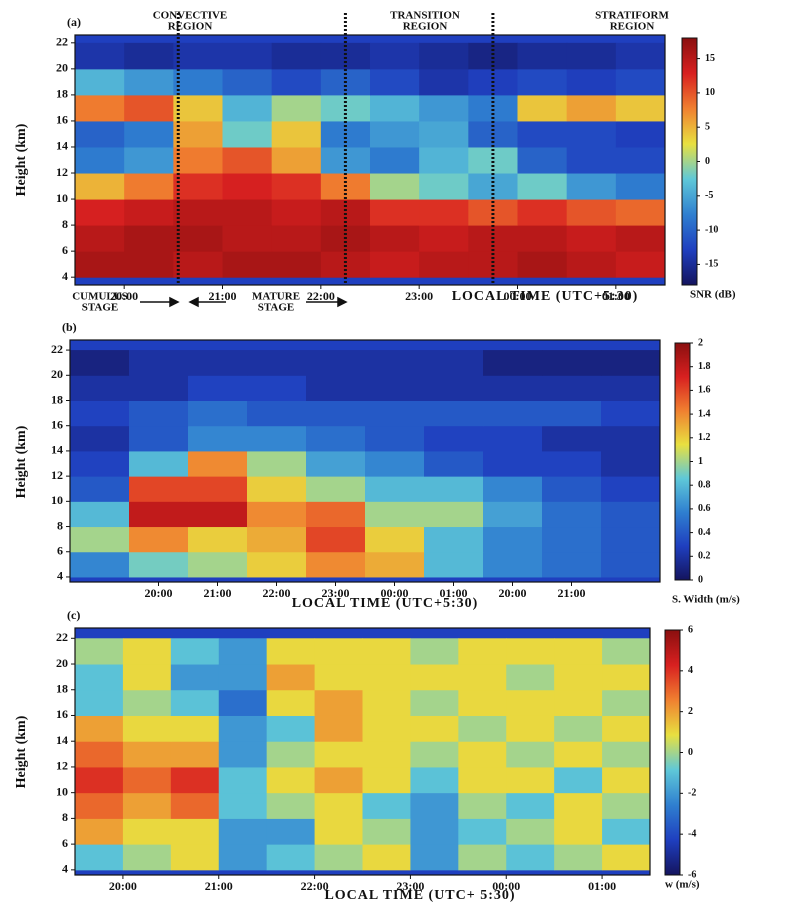 This screenshot has height=905, width=790. Describe the element at coordinates (218, 593) in the screenshot. I see `x-tick-label: 21:00` at that location.